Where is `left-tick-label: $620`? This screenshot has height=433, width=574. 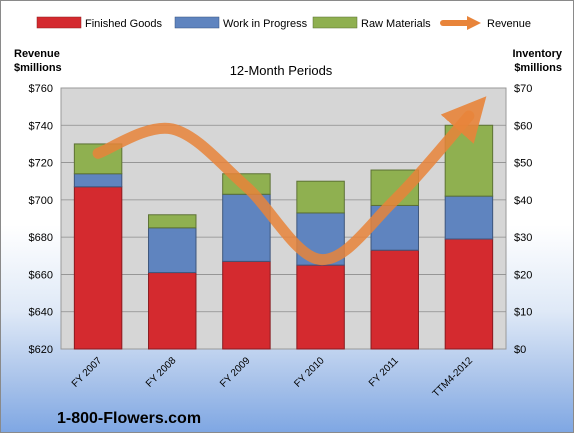 left-tick-label: $620 is located at coordinates (41, 350).